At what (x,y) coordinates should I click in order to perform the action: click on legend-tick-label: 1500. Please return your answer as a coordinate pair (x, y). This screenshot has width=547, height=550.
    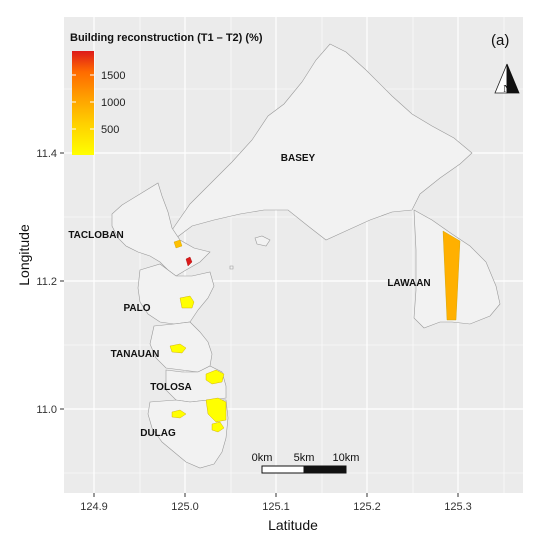
    Looking at the image, I should click on (113, 76).